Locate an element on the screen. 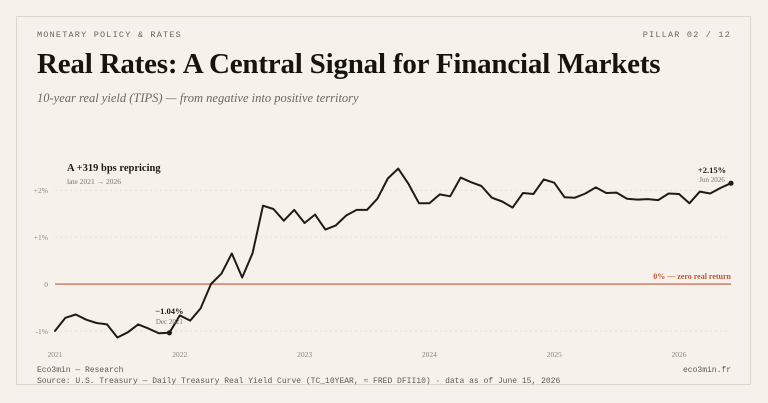 The height and width of the screenshot is (403, 768). pillar-counter: PILLAR 02 / 12 is located at coordinates (686, 35).